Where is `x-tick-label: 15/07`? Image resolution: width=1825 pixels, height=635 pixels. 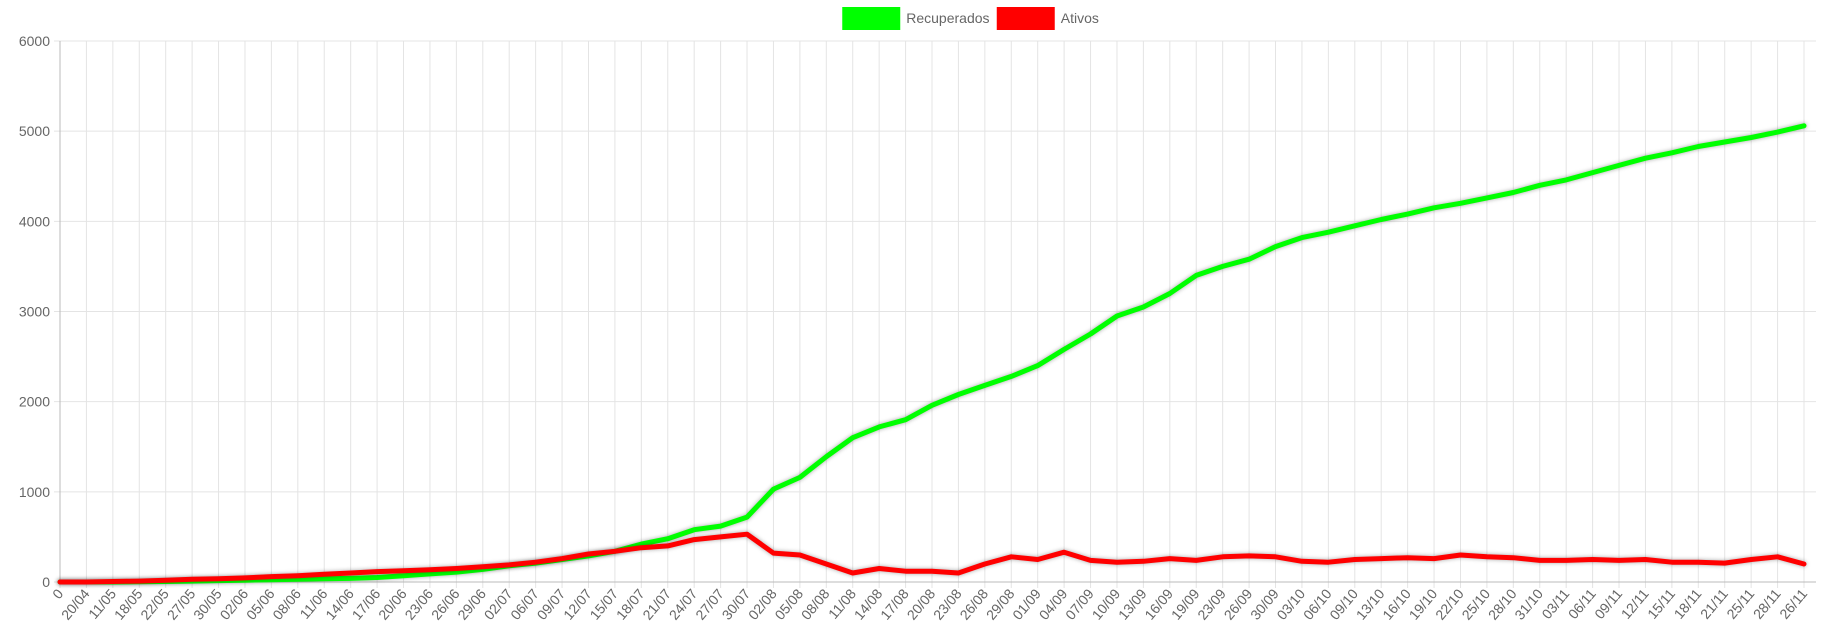
x-tick-label: 15/07 is located at coordinates (603, 603).